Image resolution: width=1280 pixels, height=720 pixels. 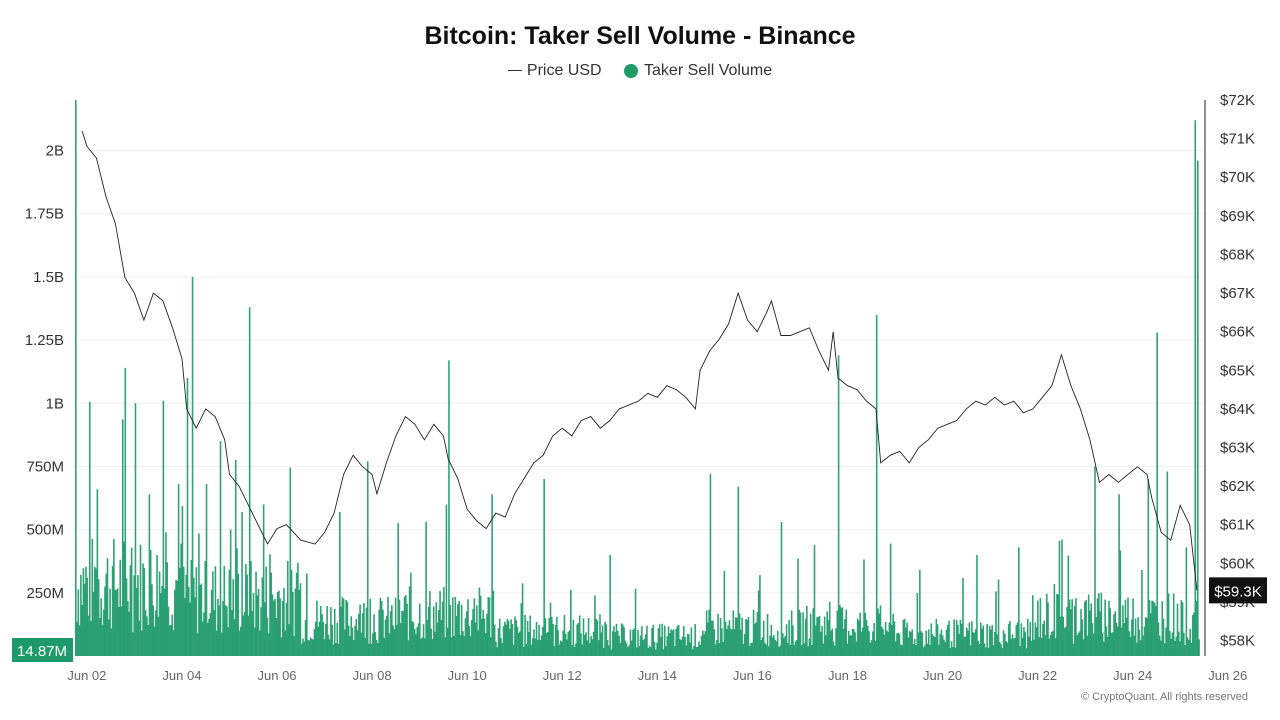 What do you see at coordinates (44, 214) in the screenshot?
I see `left-tick-label: 1.75B` at bounding box center [44, 214].